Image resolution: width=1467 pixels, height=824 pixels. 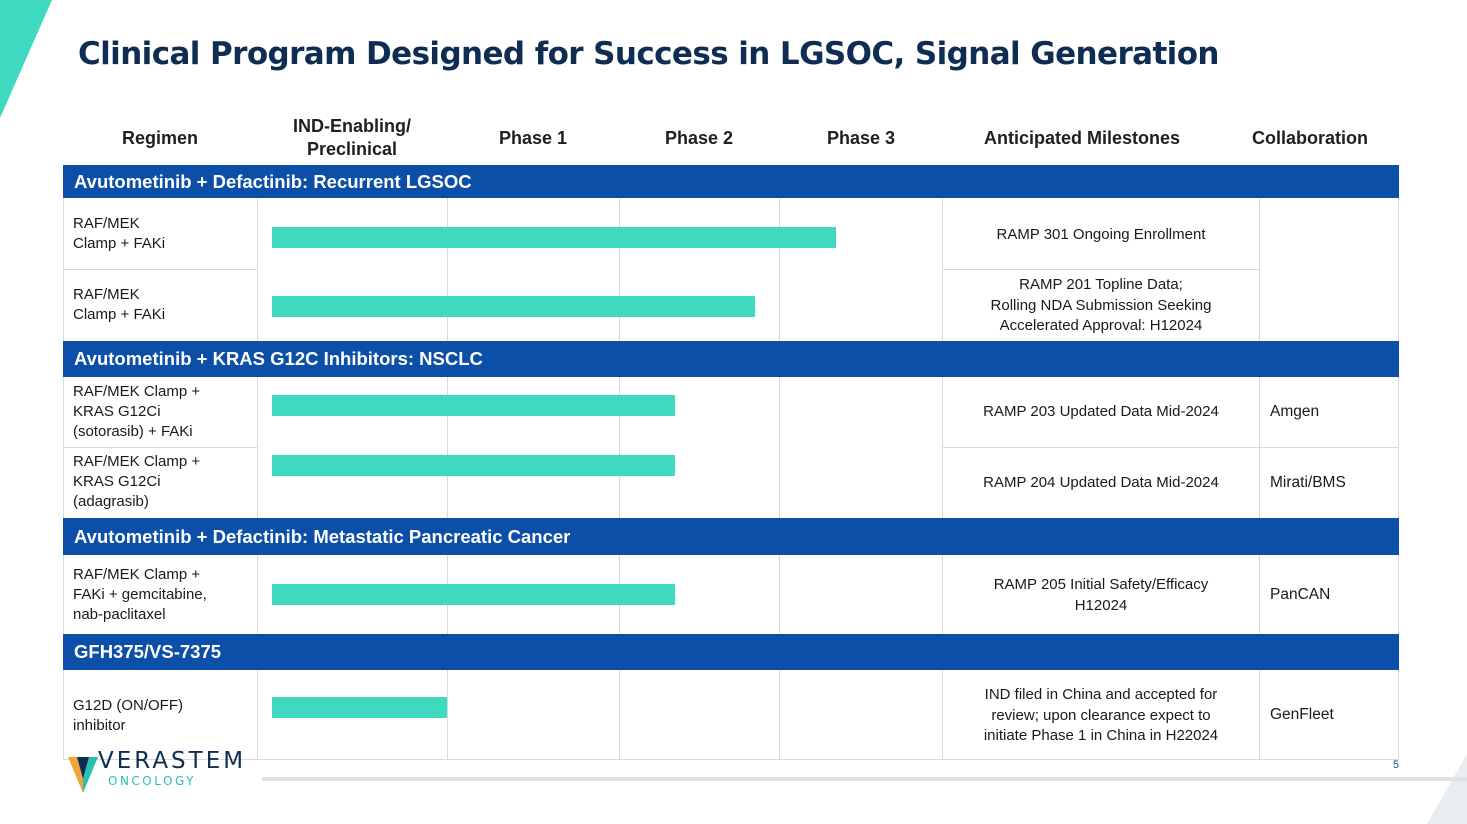 I want to click on regimen-cell: RAF/MEK Clamp + KRAS G12Ci (adagrasib), so click(x=136, y=482).